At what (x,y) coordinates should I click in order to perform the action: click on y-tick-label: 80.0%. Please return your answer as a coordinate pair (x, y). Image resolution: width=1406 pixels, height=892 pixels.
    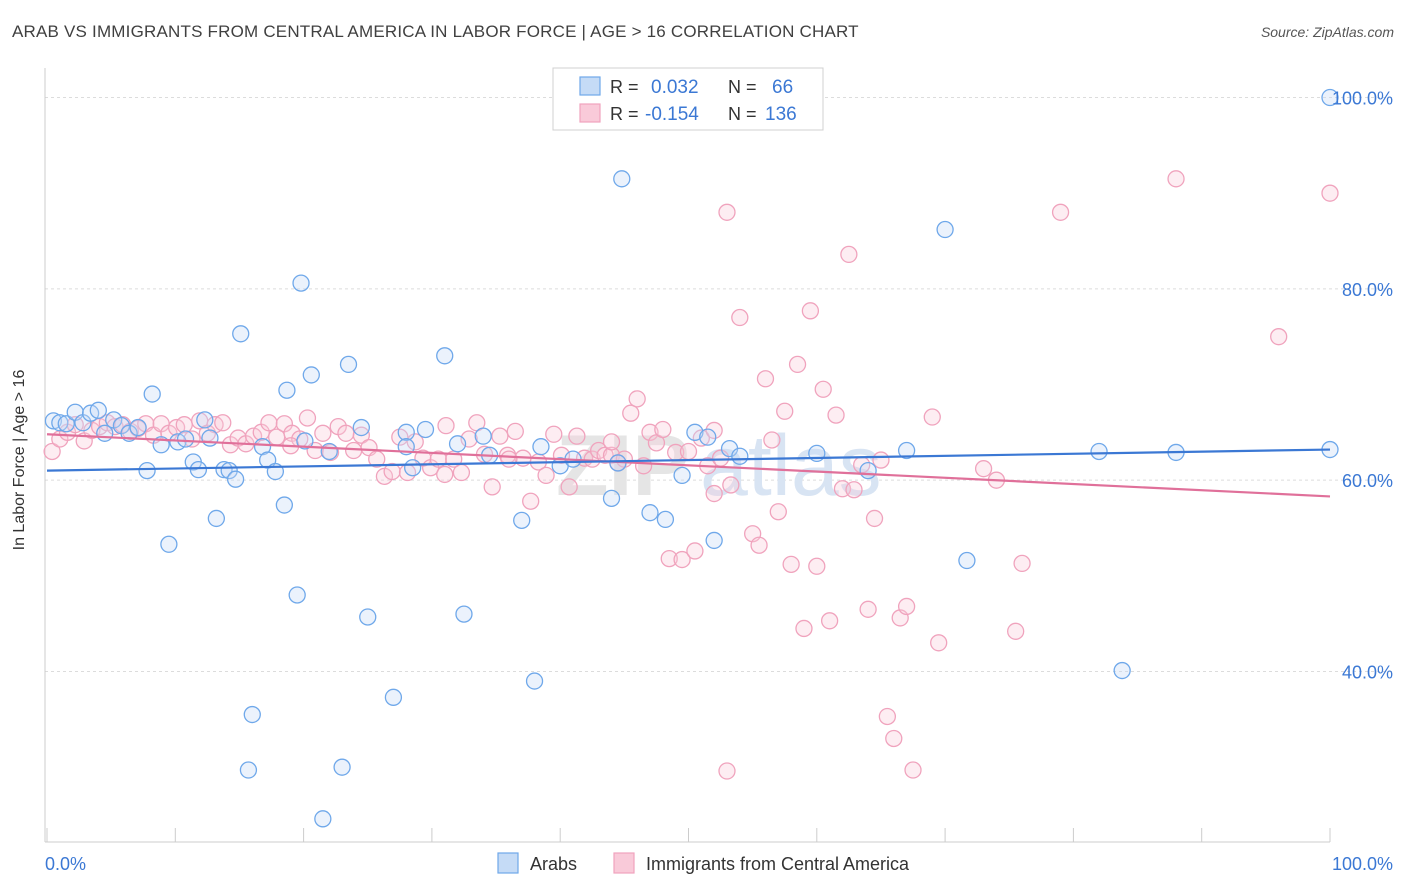
    Looking at the image, I should click on (1367, 290).